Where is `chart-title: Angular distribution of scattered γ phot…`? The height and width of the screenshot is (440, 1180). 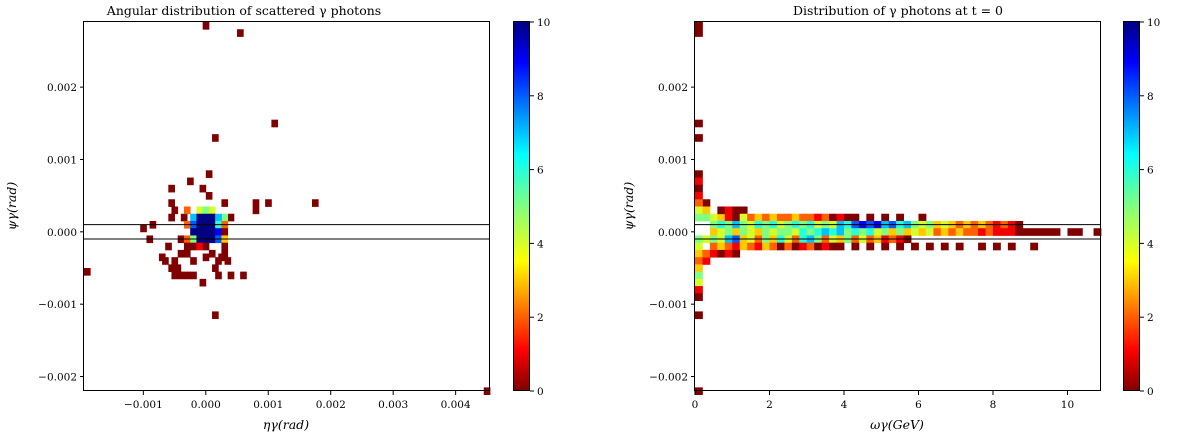
chart-title: Angular distribution of scattered γ phot… is located at coordinates (243, 10).